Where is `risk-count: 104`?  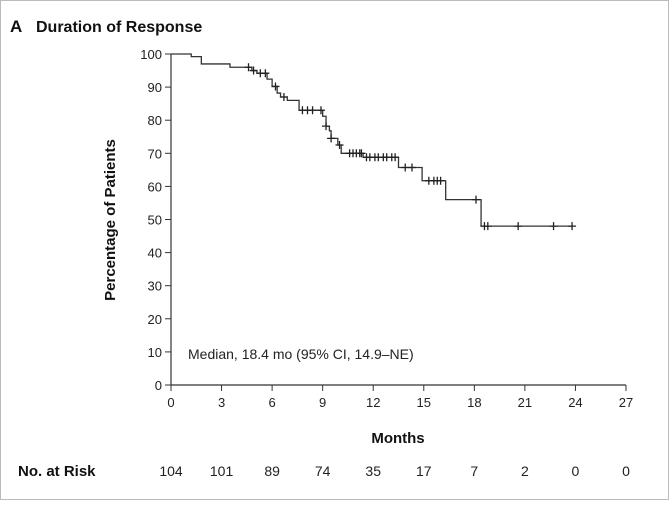
risk-count: 104 is located at coordinates (171, 471).